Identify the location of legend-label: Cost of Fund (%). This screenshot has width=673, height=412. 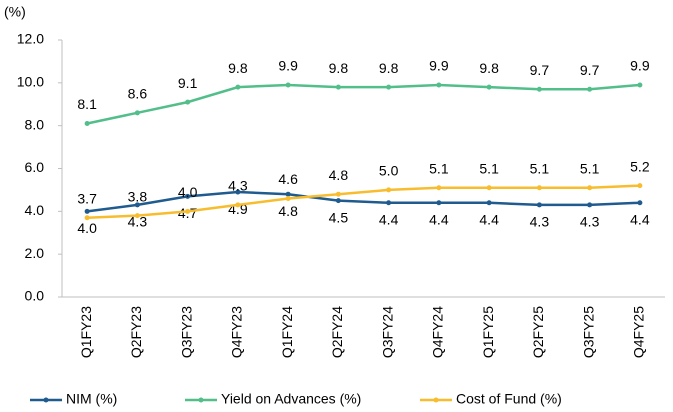
(509, 399).